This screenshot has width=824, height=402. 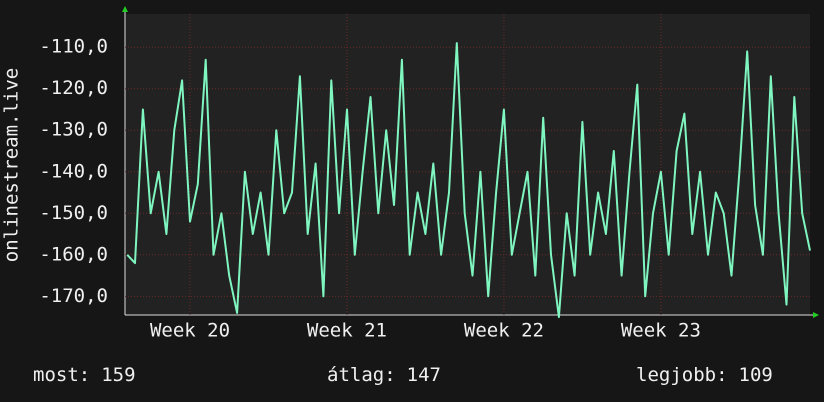 What do you see at coordinates (816, 315) in the screenshot?
I see `x-arrow` at bounding box center [816, 315].